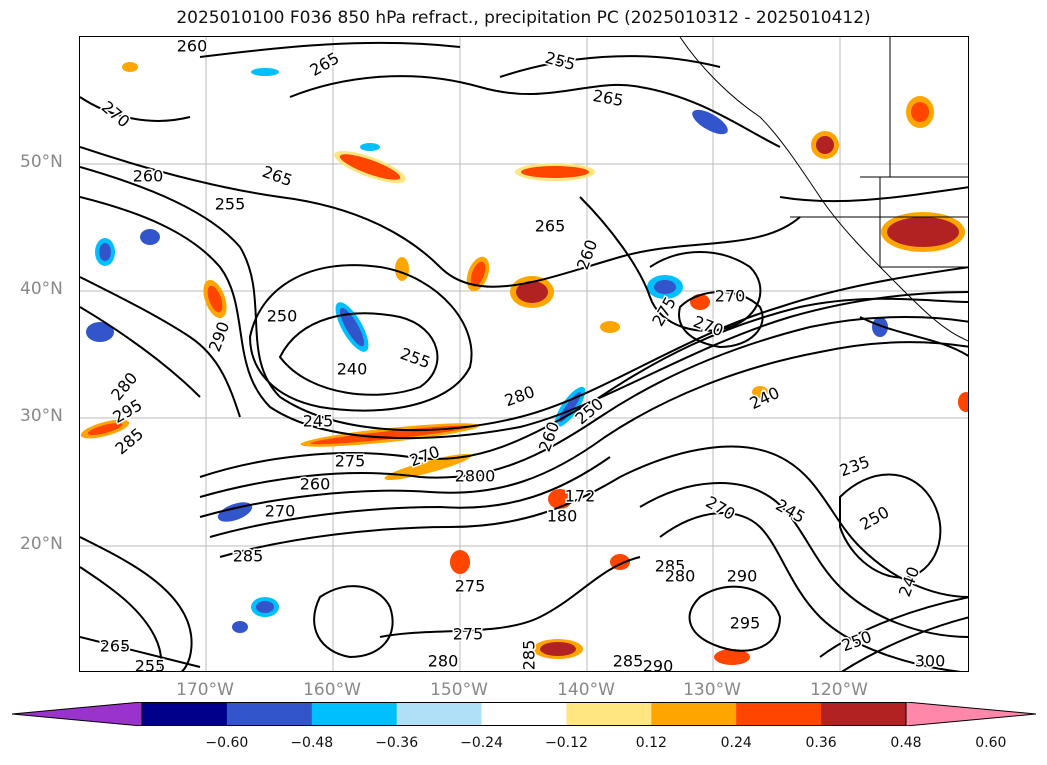 The image size is (1047, 765). Describe the element at coordinates (41, 416) in the screenshot. I see `lat-label-30n: 30°N` at that location.